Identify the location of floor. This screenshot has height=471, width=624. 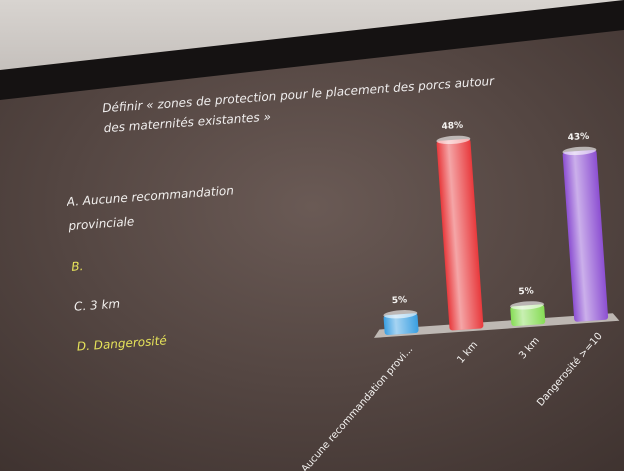
(496, 325).